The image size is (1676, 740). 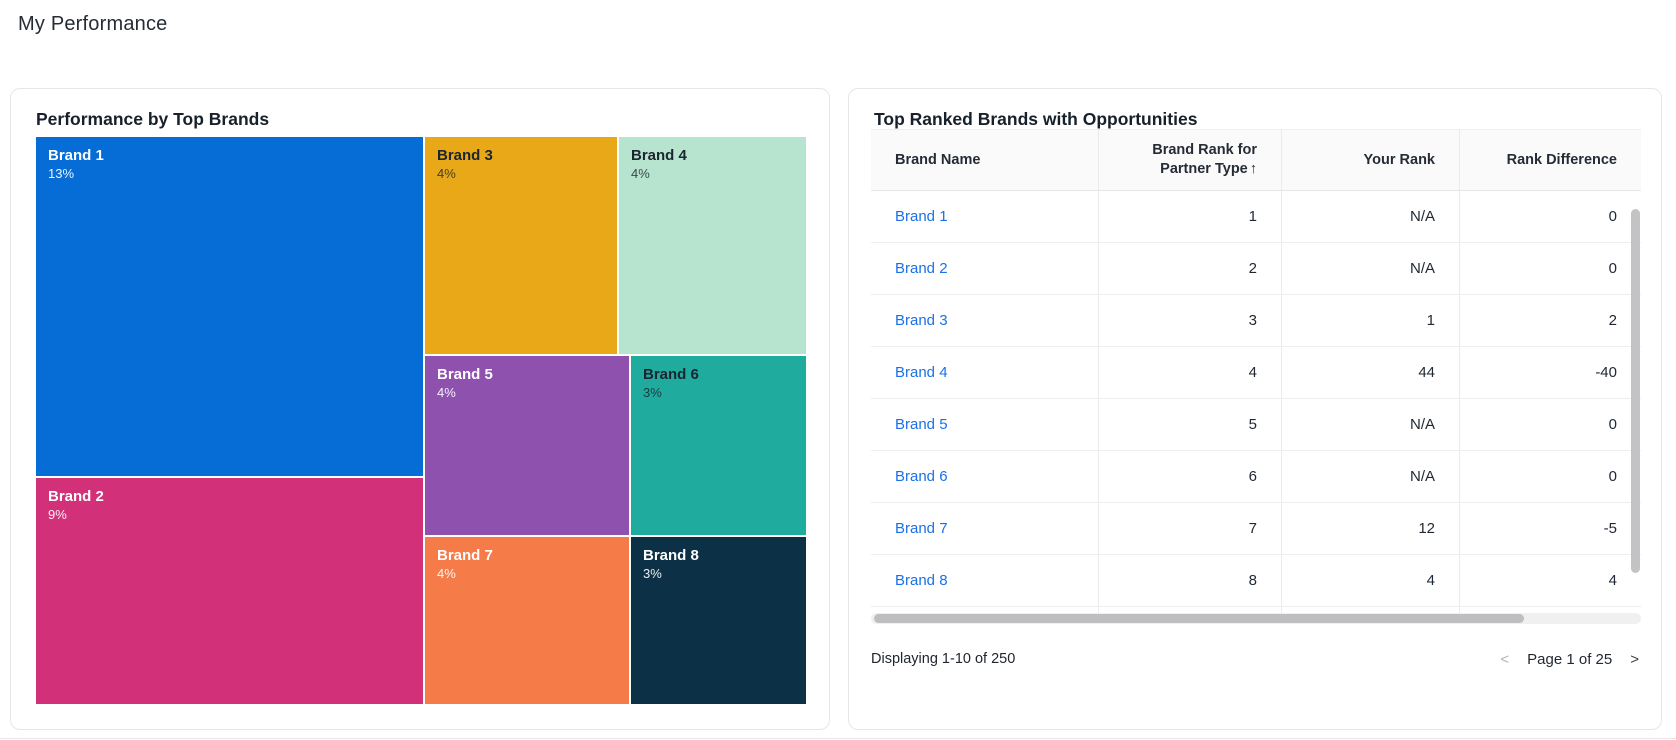 What do you see at coordinates (527, 620) in the screenshot?
I see `treemap-tile-brand-7: Brand 7 4%` at bounding box center [527, 620].